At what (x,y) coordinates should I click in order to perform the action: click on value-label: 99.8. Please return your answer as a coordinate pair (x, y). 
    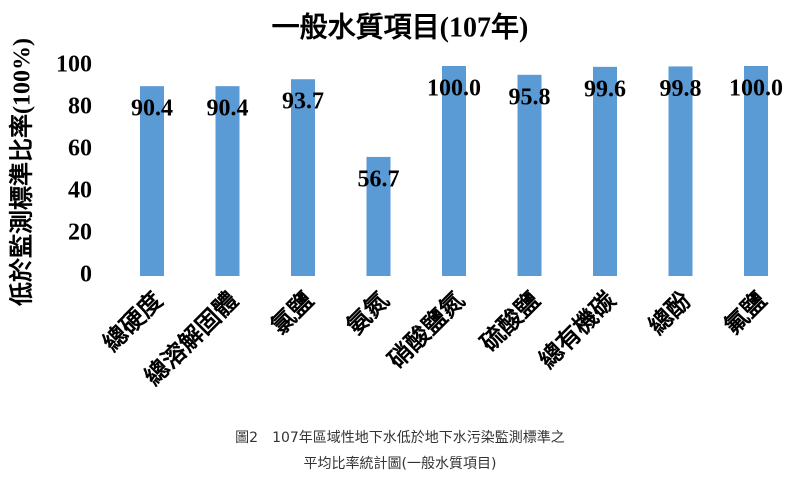
    Looking at the image, I should click on (681, 89).